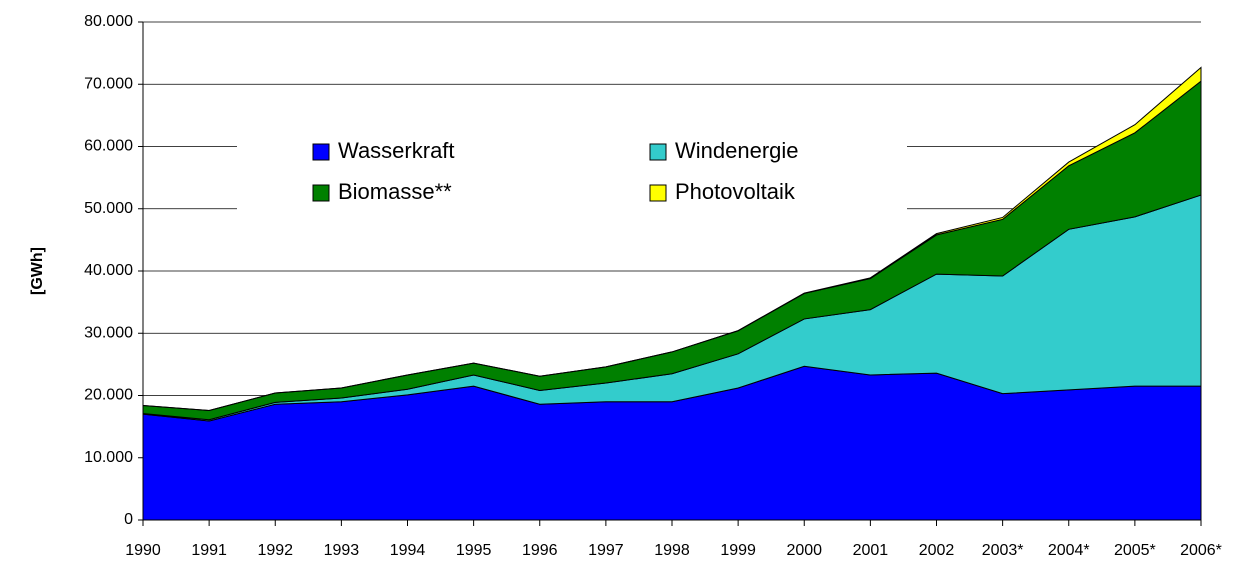 The width and height of the screenshot is (1236, 562). Describe the element at coordinates (275, 550) in the screenshot. I see `x-tick-label: 1992` at that location.